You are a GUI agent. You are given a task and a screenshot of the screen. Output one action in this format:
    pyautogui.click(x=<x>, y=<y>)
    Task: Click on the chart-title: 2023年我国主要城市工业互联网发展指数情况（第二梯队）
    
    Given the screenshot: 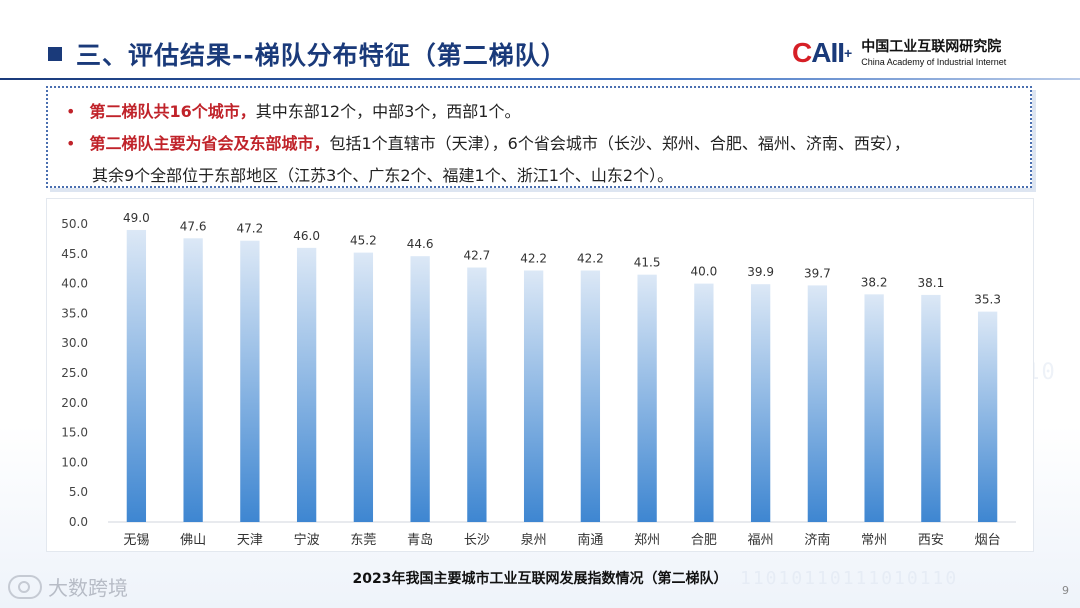 What is the action you would take?
    pyautogui.click(x=540, y=579)
    